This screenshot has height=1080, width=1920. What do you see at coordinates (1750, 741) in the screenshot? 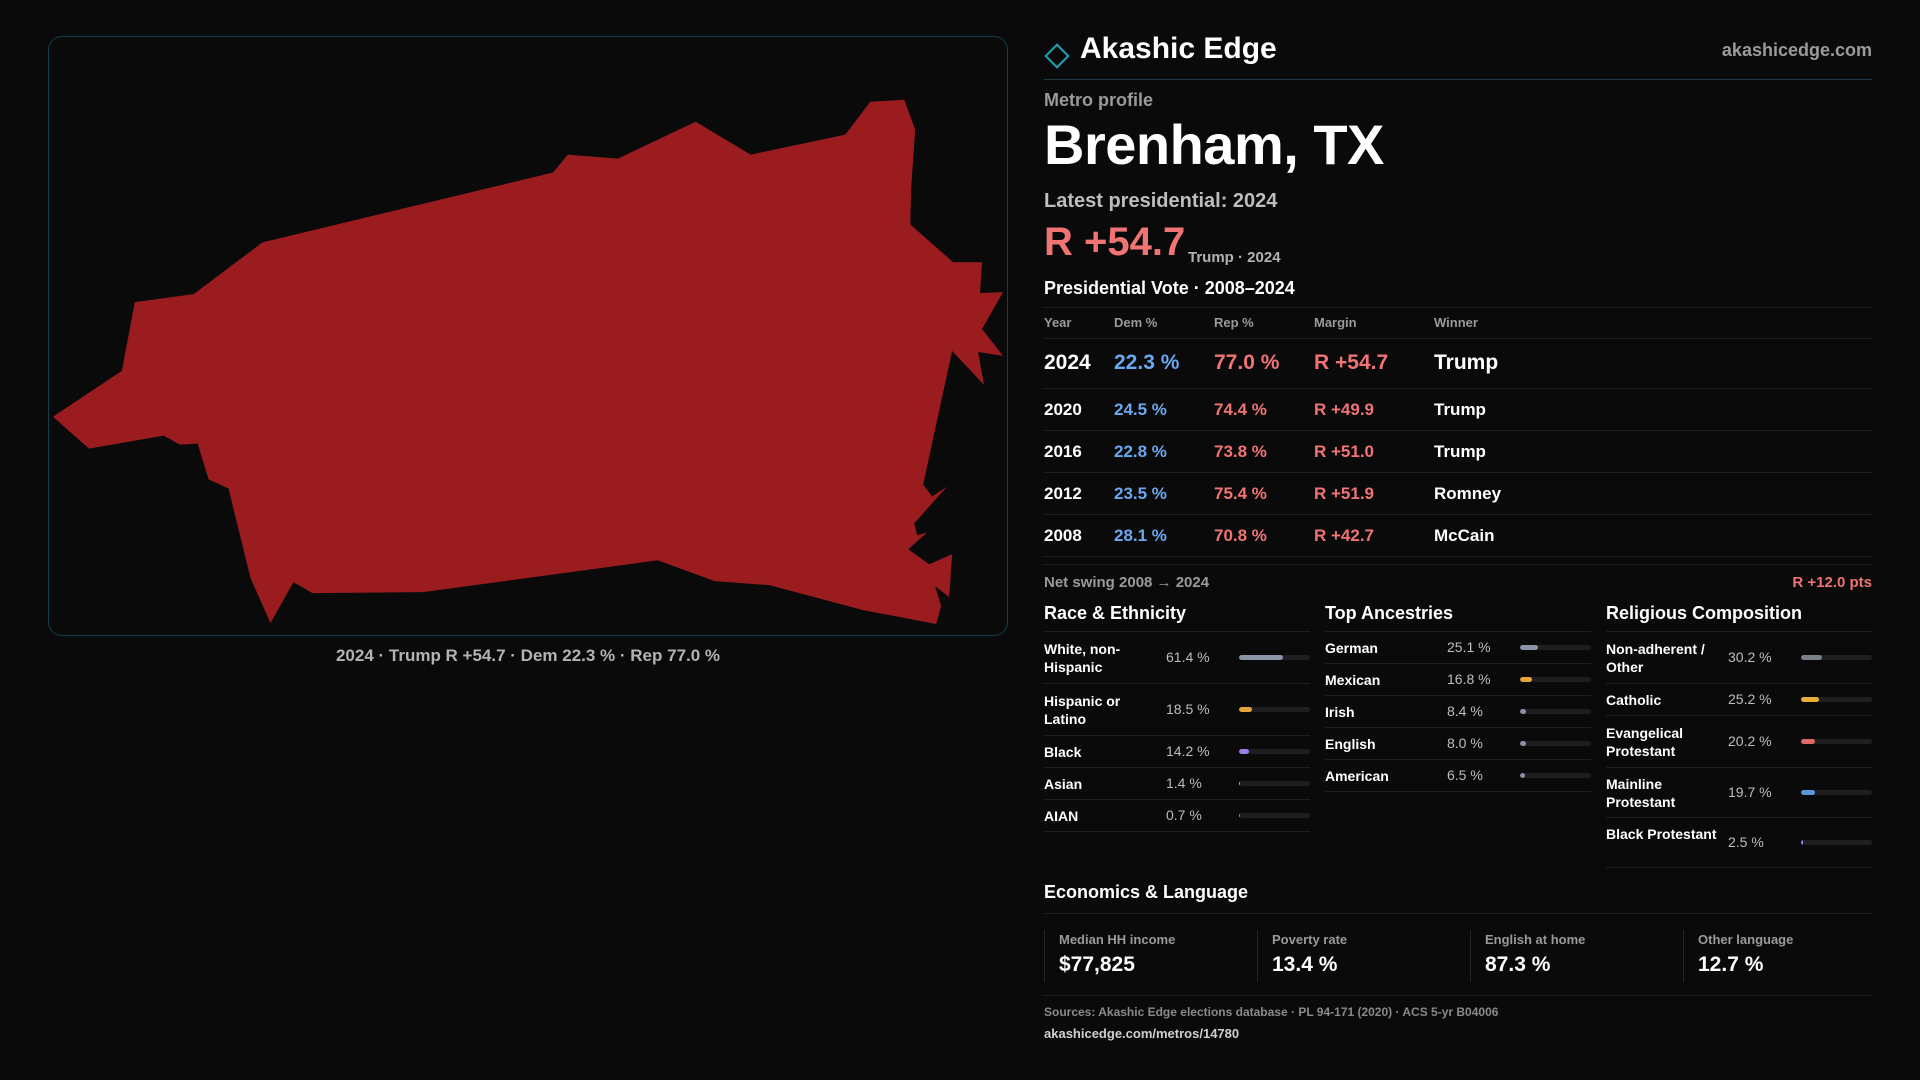
I see `stat-value: 20.2 %` at bounding box center [1750, 741].